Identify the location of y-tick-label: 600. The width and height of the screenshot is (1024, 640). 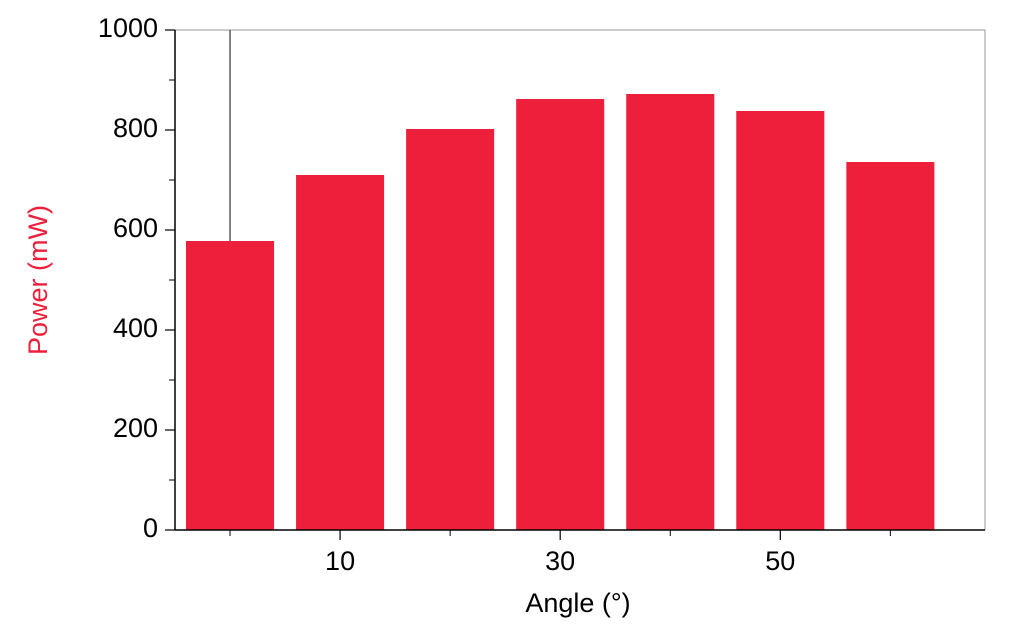
(135, 228).